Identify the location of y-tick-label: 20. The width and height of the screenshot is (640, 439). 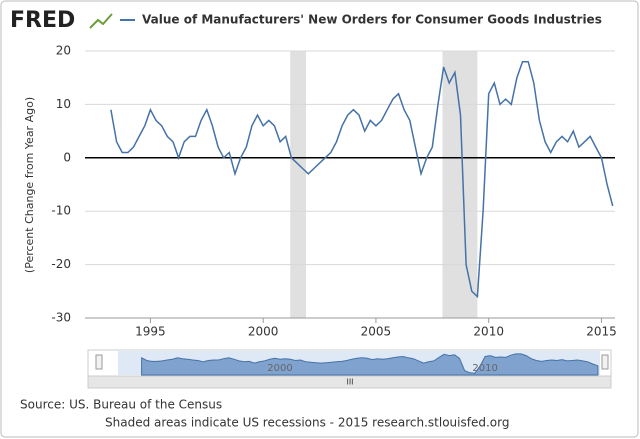
(63, 51).